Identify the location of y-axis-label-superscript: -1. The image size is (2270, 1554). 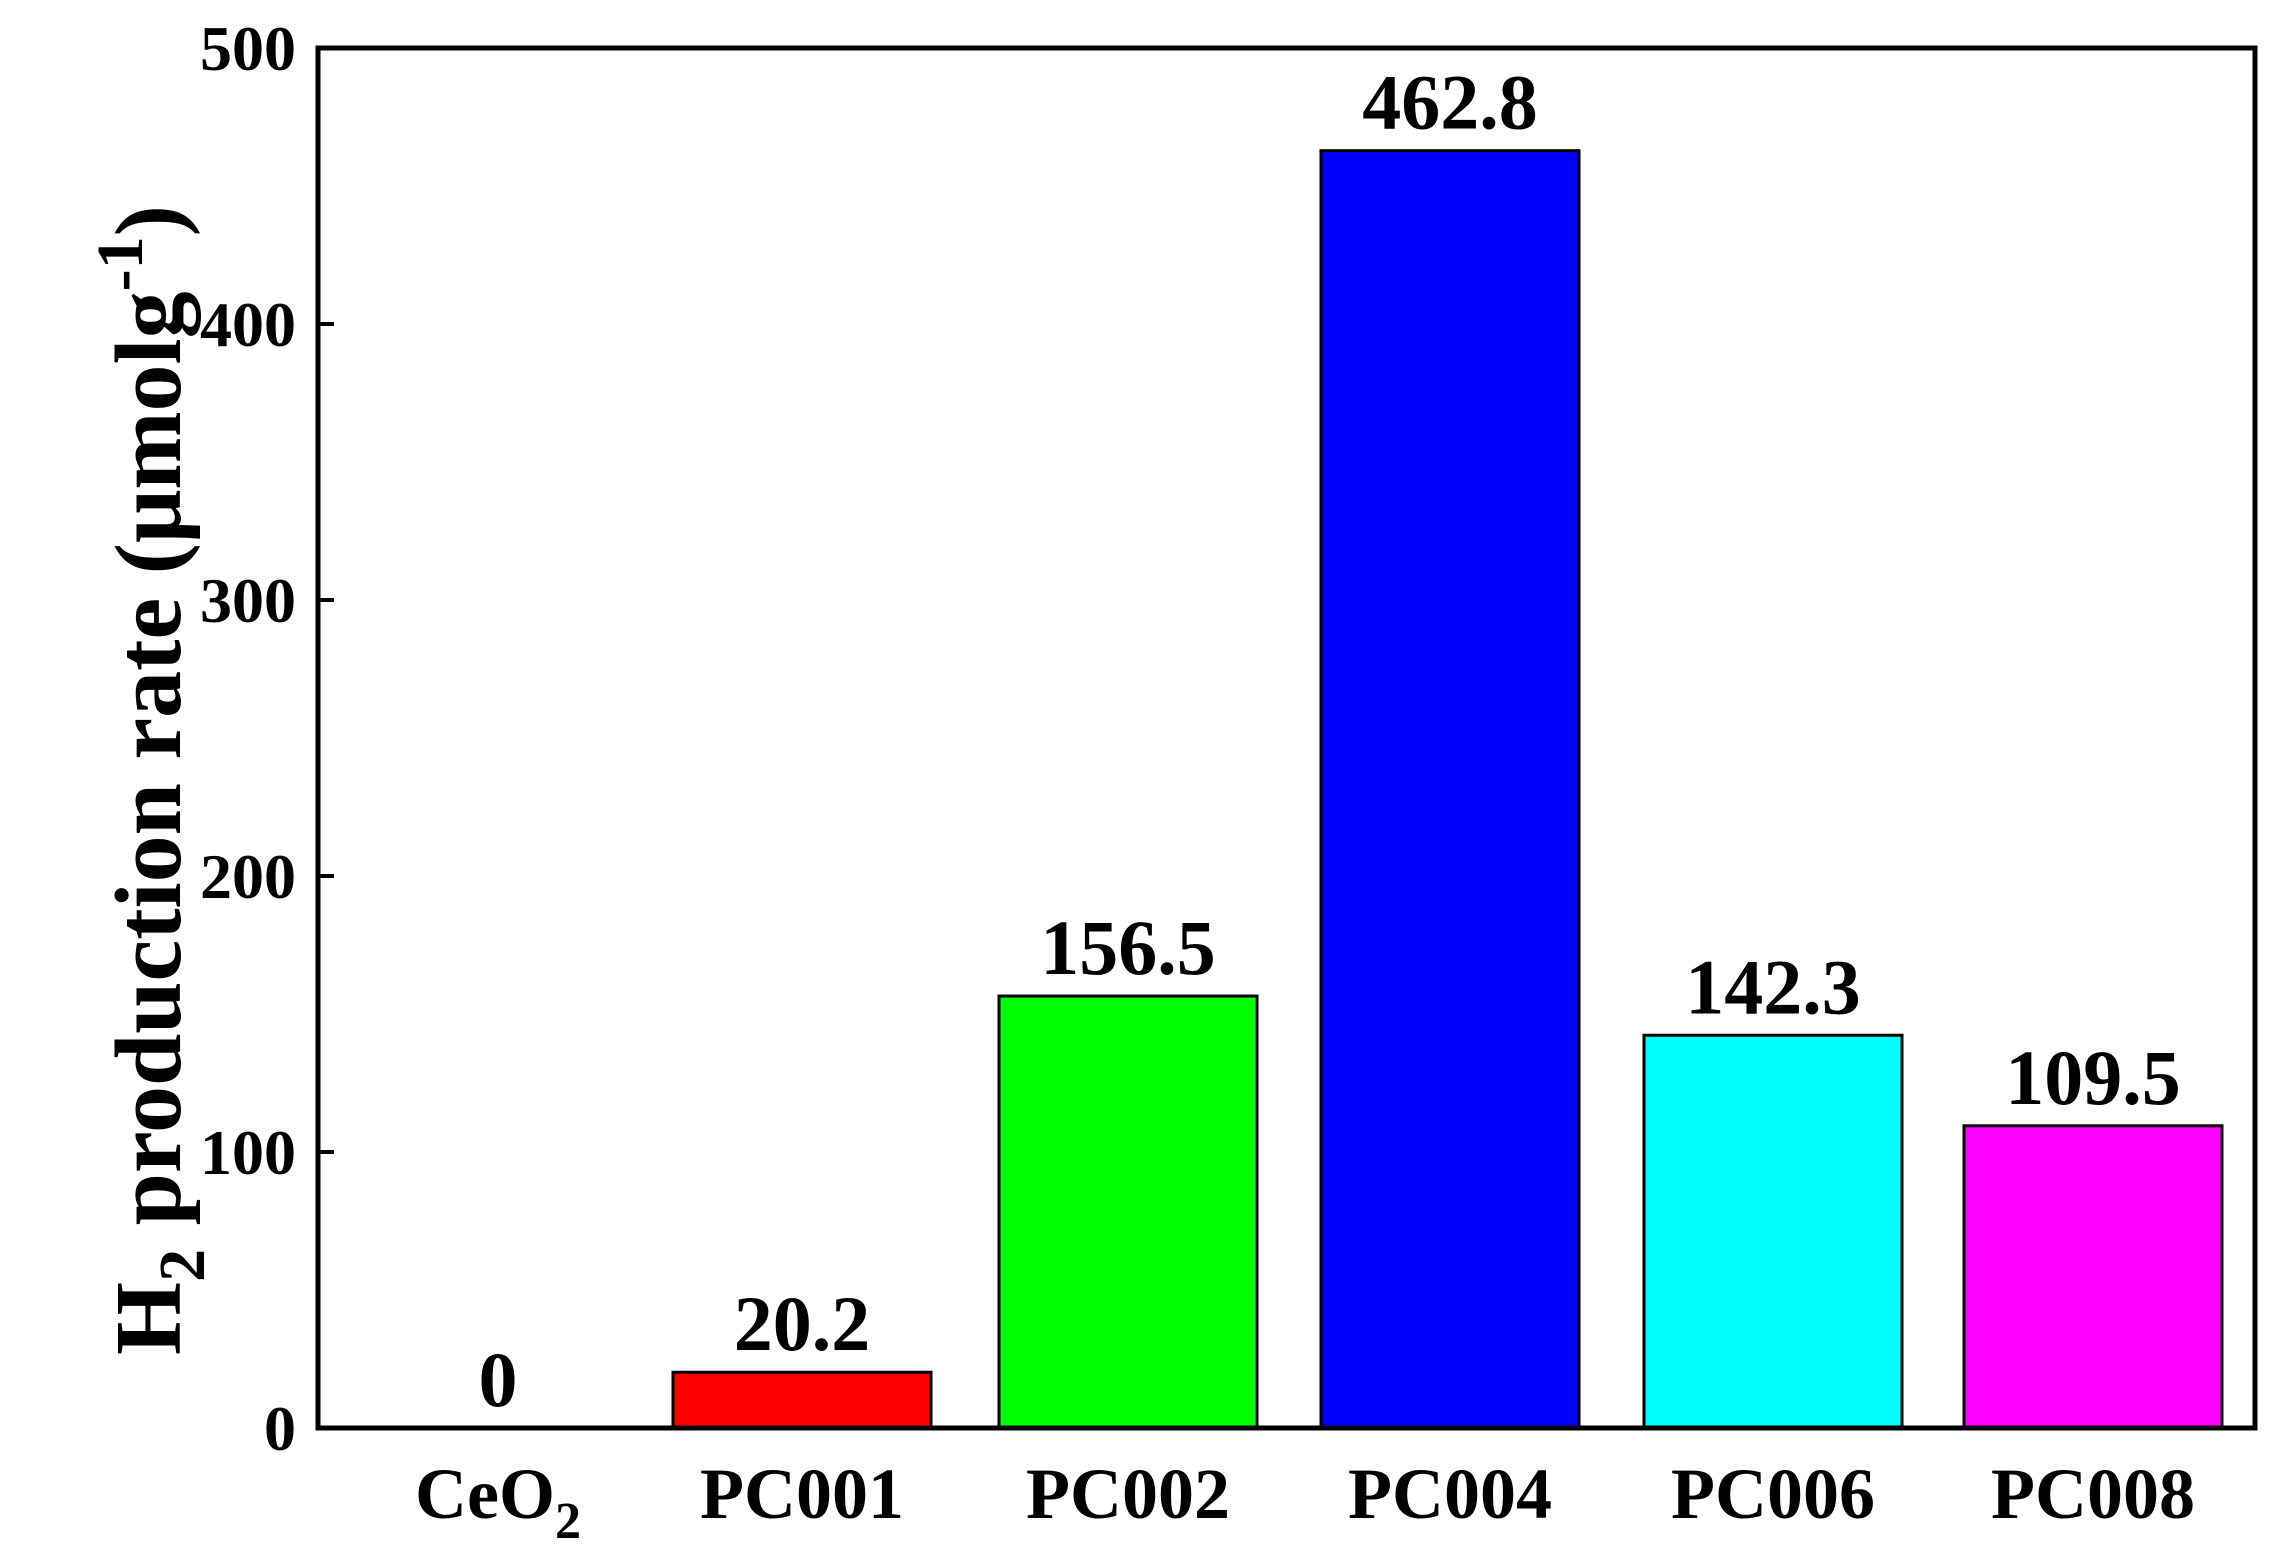
(120, 263).